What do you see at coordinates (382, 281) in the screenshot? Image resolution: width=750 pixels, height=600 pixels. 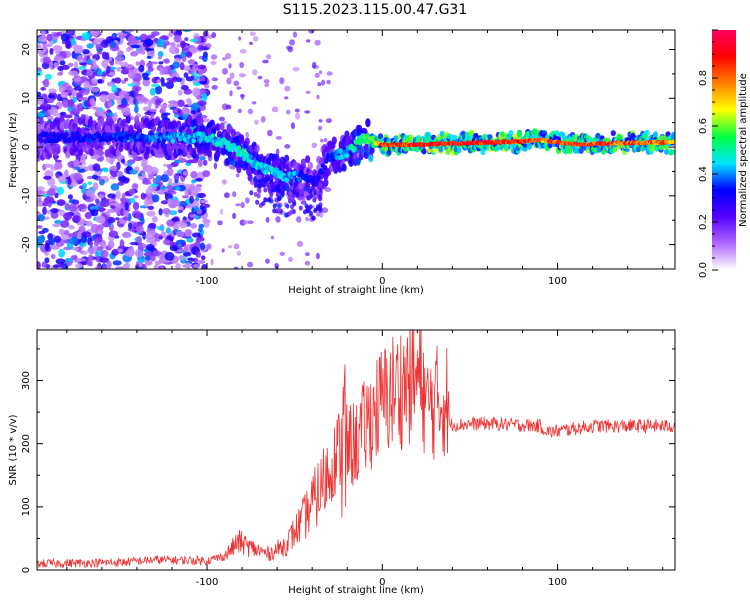 I see `x-tick-label: 0` at bounding box center [382, 281].